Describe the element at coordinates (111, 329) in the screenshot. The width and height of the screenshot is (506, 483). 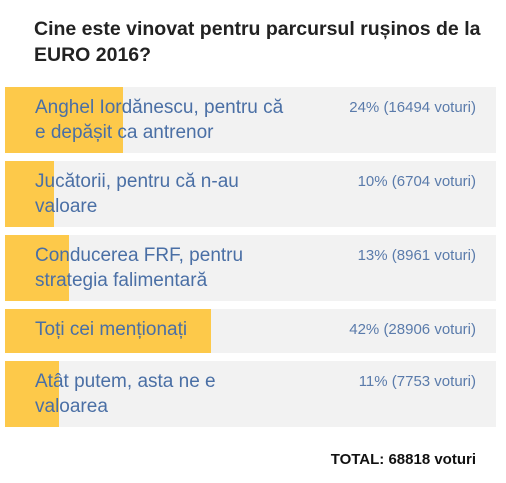
I see `option-label: Toți cei menționați` at that location.